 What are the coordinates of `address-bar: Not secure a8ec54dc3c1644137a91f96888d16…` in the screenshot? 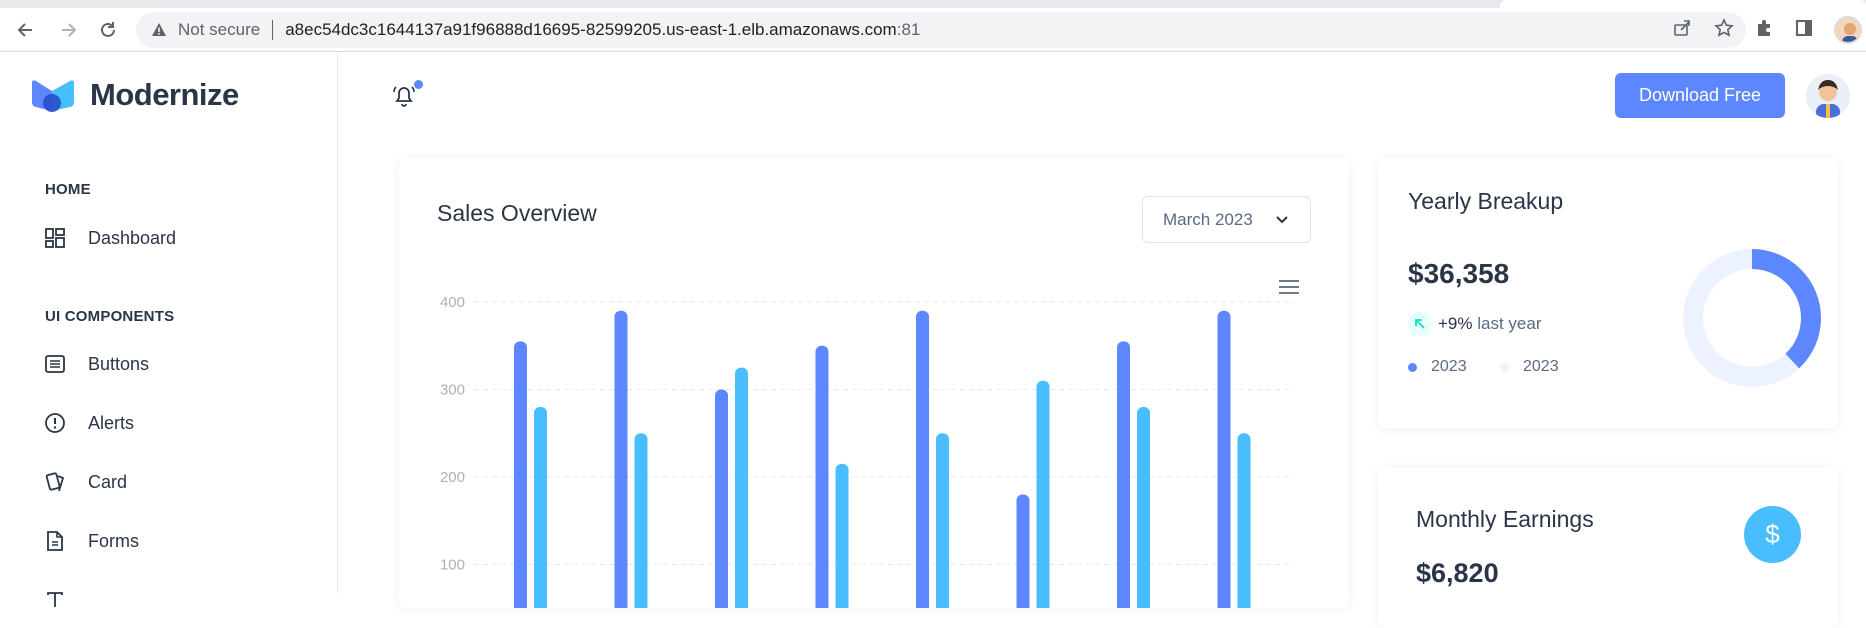 It's located at (941, 30).